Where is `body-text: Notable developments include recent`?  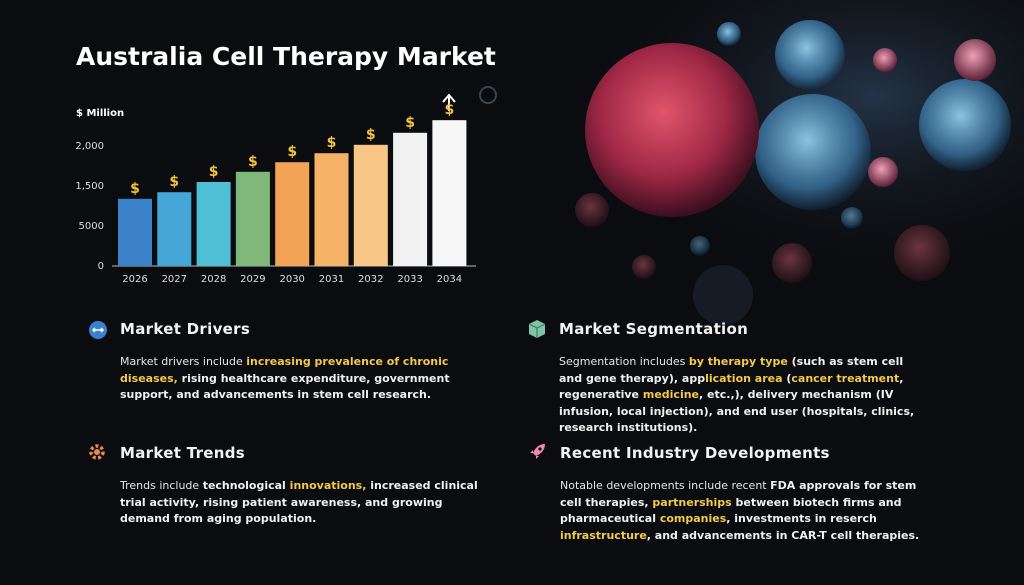 body-text: Notable developments include recent is located at coordinates (665, 485).